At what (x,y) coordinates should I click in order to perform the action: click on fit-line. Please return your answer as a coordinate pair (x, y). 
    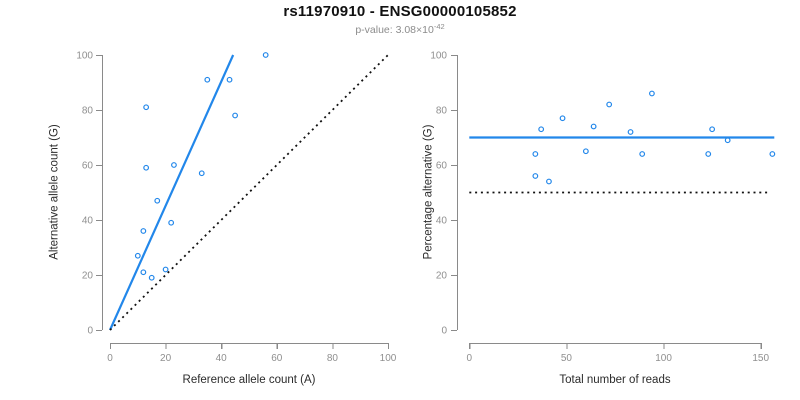
    Looking at the image, I should click on (171, 192).